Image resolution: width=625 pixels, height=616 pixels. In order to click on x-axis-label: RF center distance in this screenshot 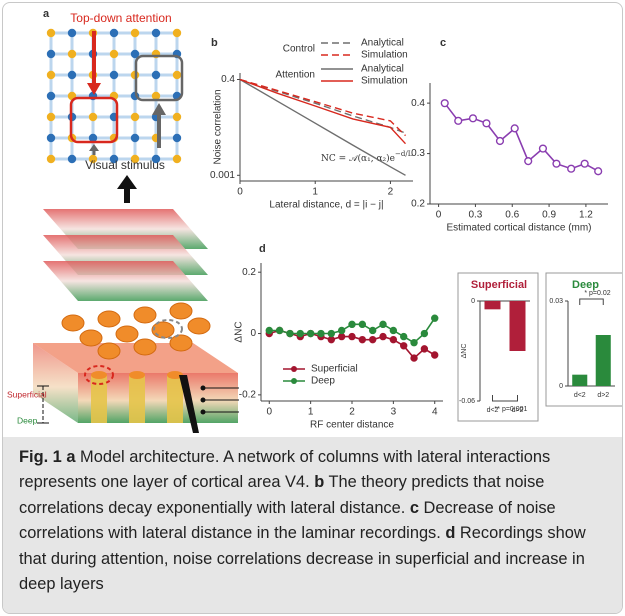, I will do `click(352, 425)`.